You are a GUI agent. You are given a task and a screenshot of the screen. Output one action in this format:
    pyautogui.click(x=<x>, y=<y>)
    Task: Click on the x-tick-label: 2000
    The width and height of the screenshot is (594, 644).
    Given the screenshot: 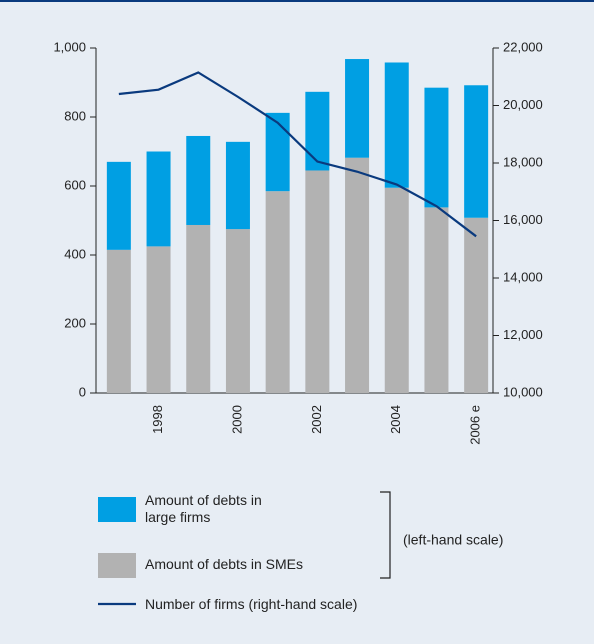 What is the action you would take?
    pyautogui.click(x=236, y=419)
    